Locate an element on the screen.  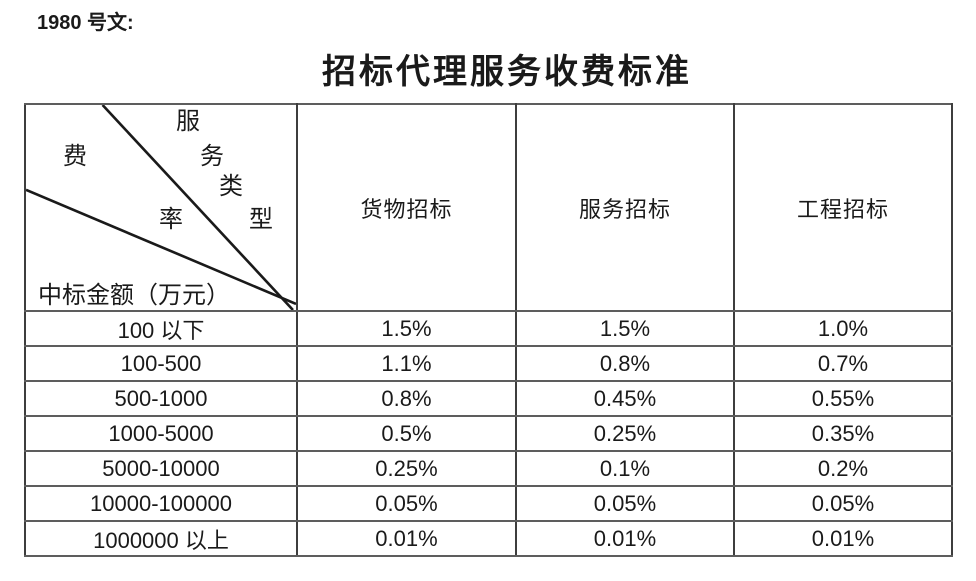
amount-range-cell: 10000-100000 is located at coordinates (161, 503).